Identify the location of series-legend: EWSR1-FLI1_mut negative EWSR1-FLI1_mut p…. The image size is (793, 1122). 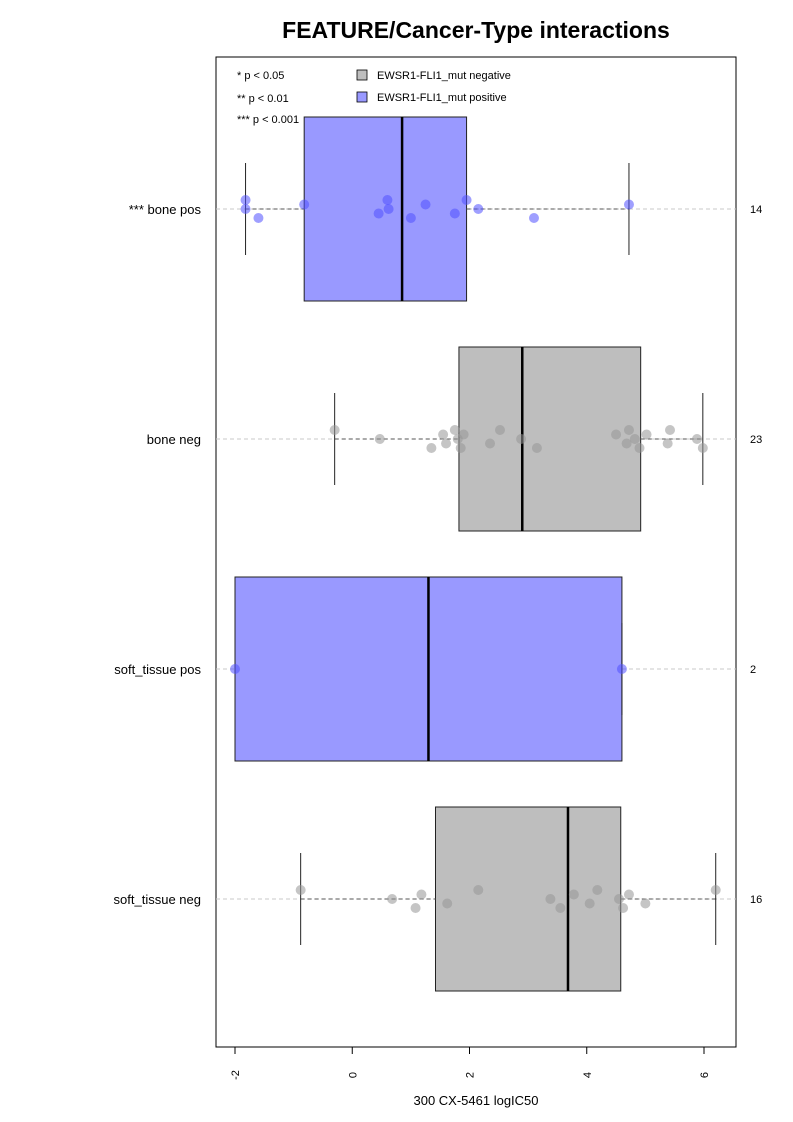
(433, 86).